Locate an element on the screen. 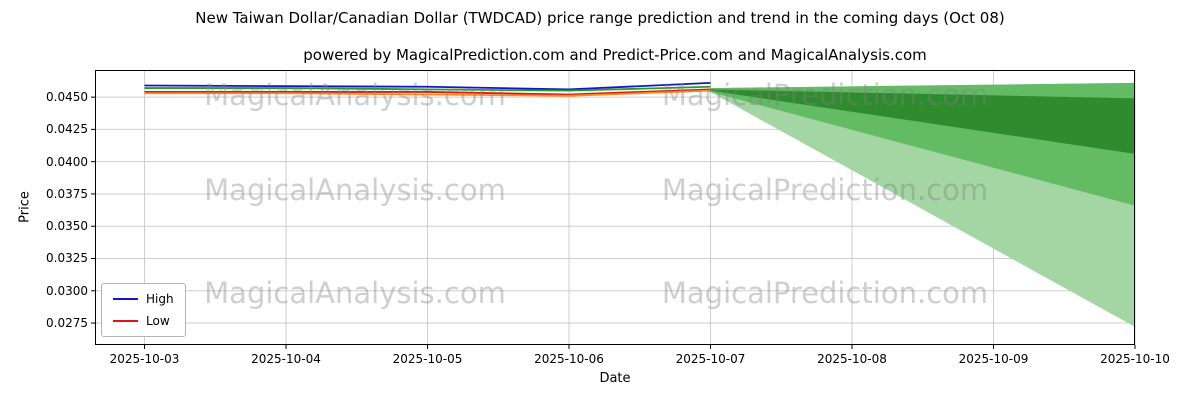 The height and width of the screenshot is (400, 1200). x-tick-label: 2025-10-05 is located at coordinates (427, 359).